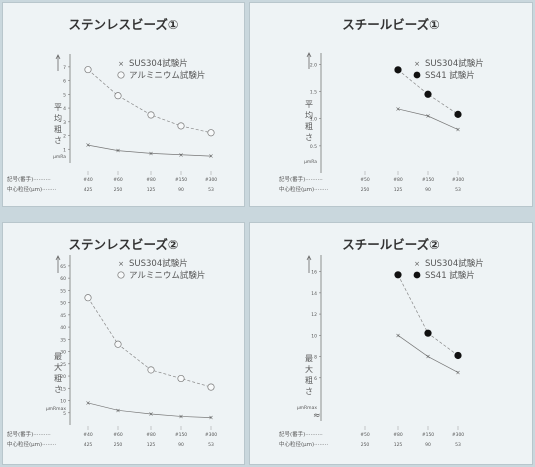  Describe the element at coordinates (63, 353) in the screenshot. I see `y-tick-label: 30` at that location.